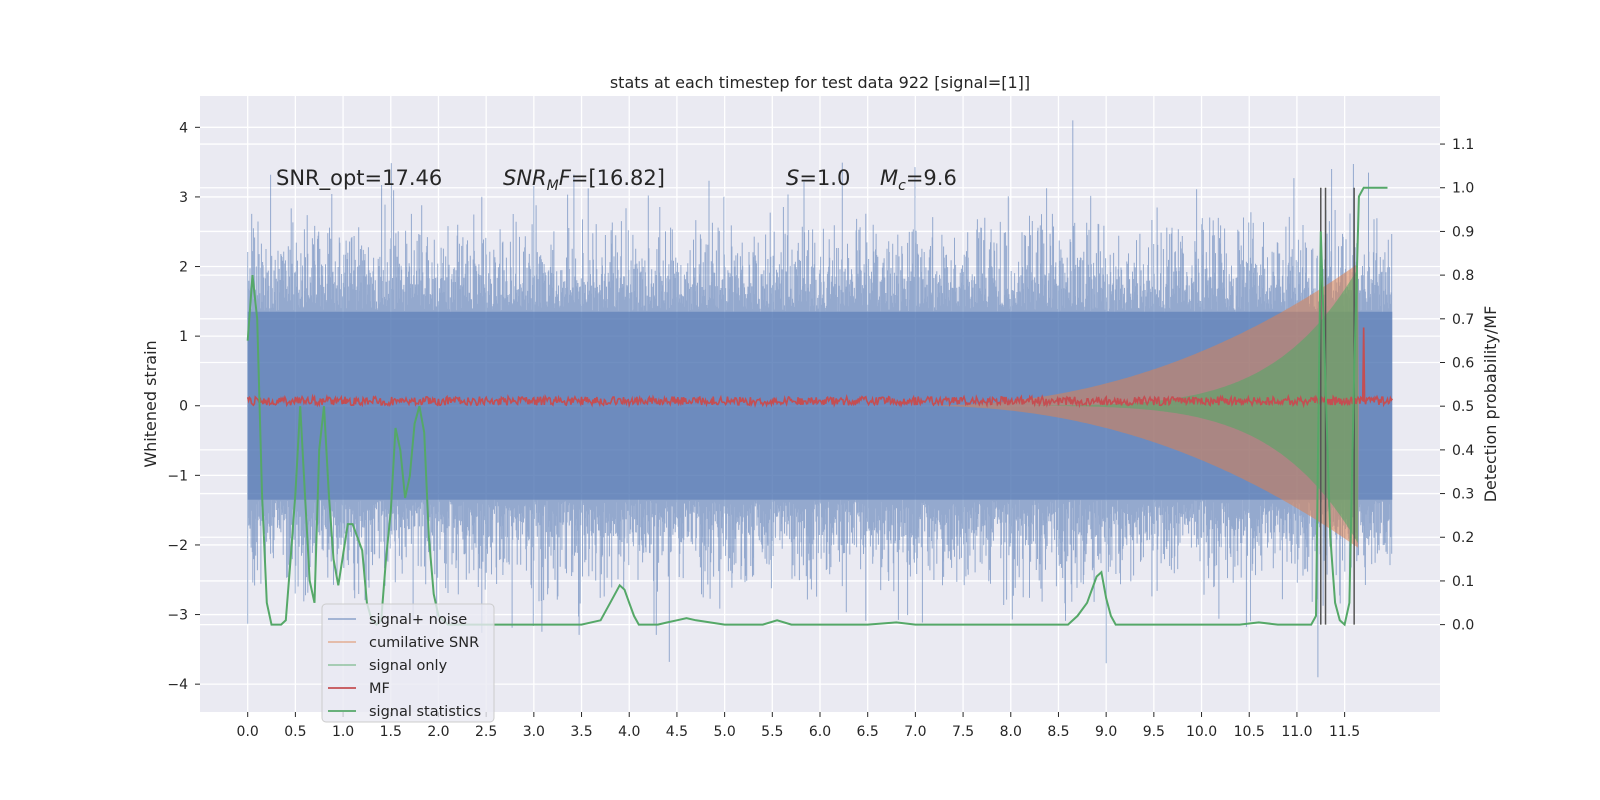 The image size is (1600, 800). What do you see at coordinates (629, 732) in the screenshot?
I see `x-tick-label: 4.0` at bounding box center [629, 732].